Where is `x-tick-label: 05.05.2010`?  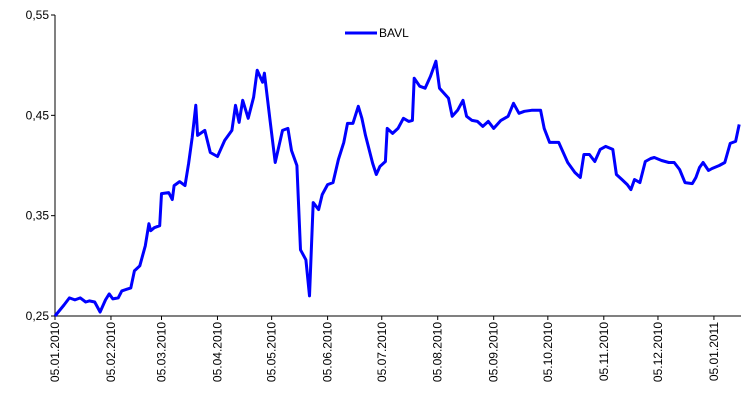
x-tick-label: 05.05.2010 is located at coordinates (272, 352).